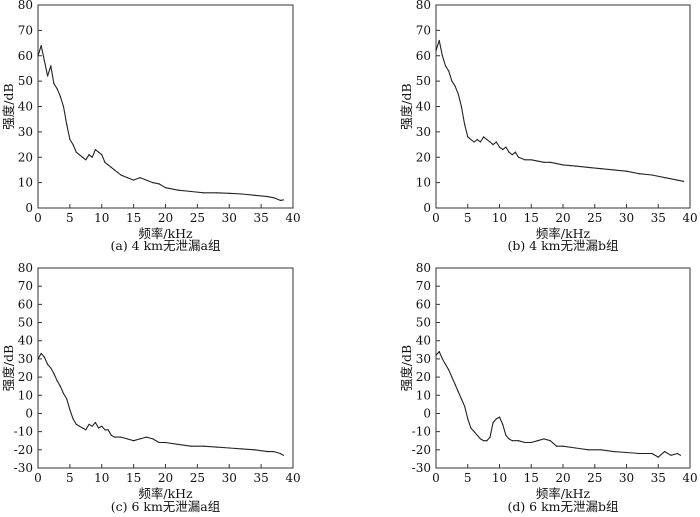  Describe the element at coordinates (166, 245) in the screenshot. I see `panel-caption: (a) 4 km无泄漏a组` at that location.